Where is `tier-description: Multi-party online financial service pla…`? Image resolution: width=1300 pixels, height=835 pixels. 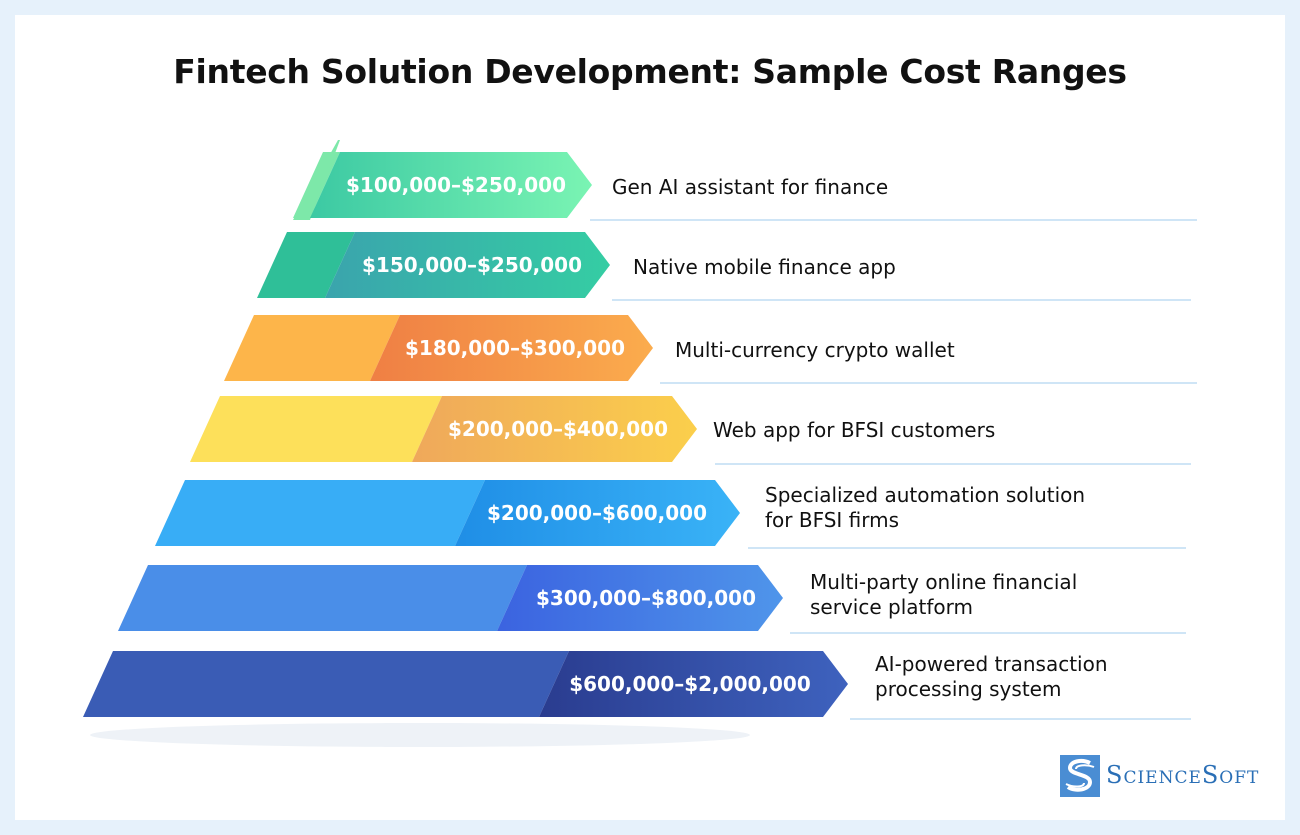
tier-description: Multi-party online financial service pla… is located at coordinates (944, 594).